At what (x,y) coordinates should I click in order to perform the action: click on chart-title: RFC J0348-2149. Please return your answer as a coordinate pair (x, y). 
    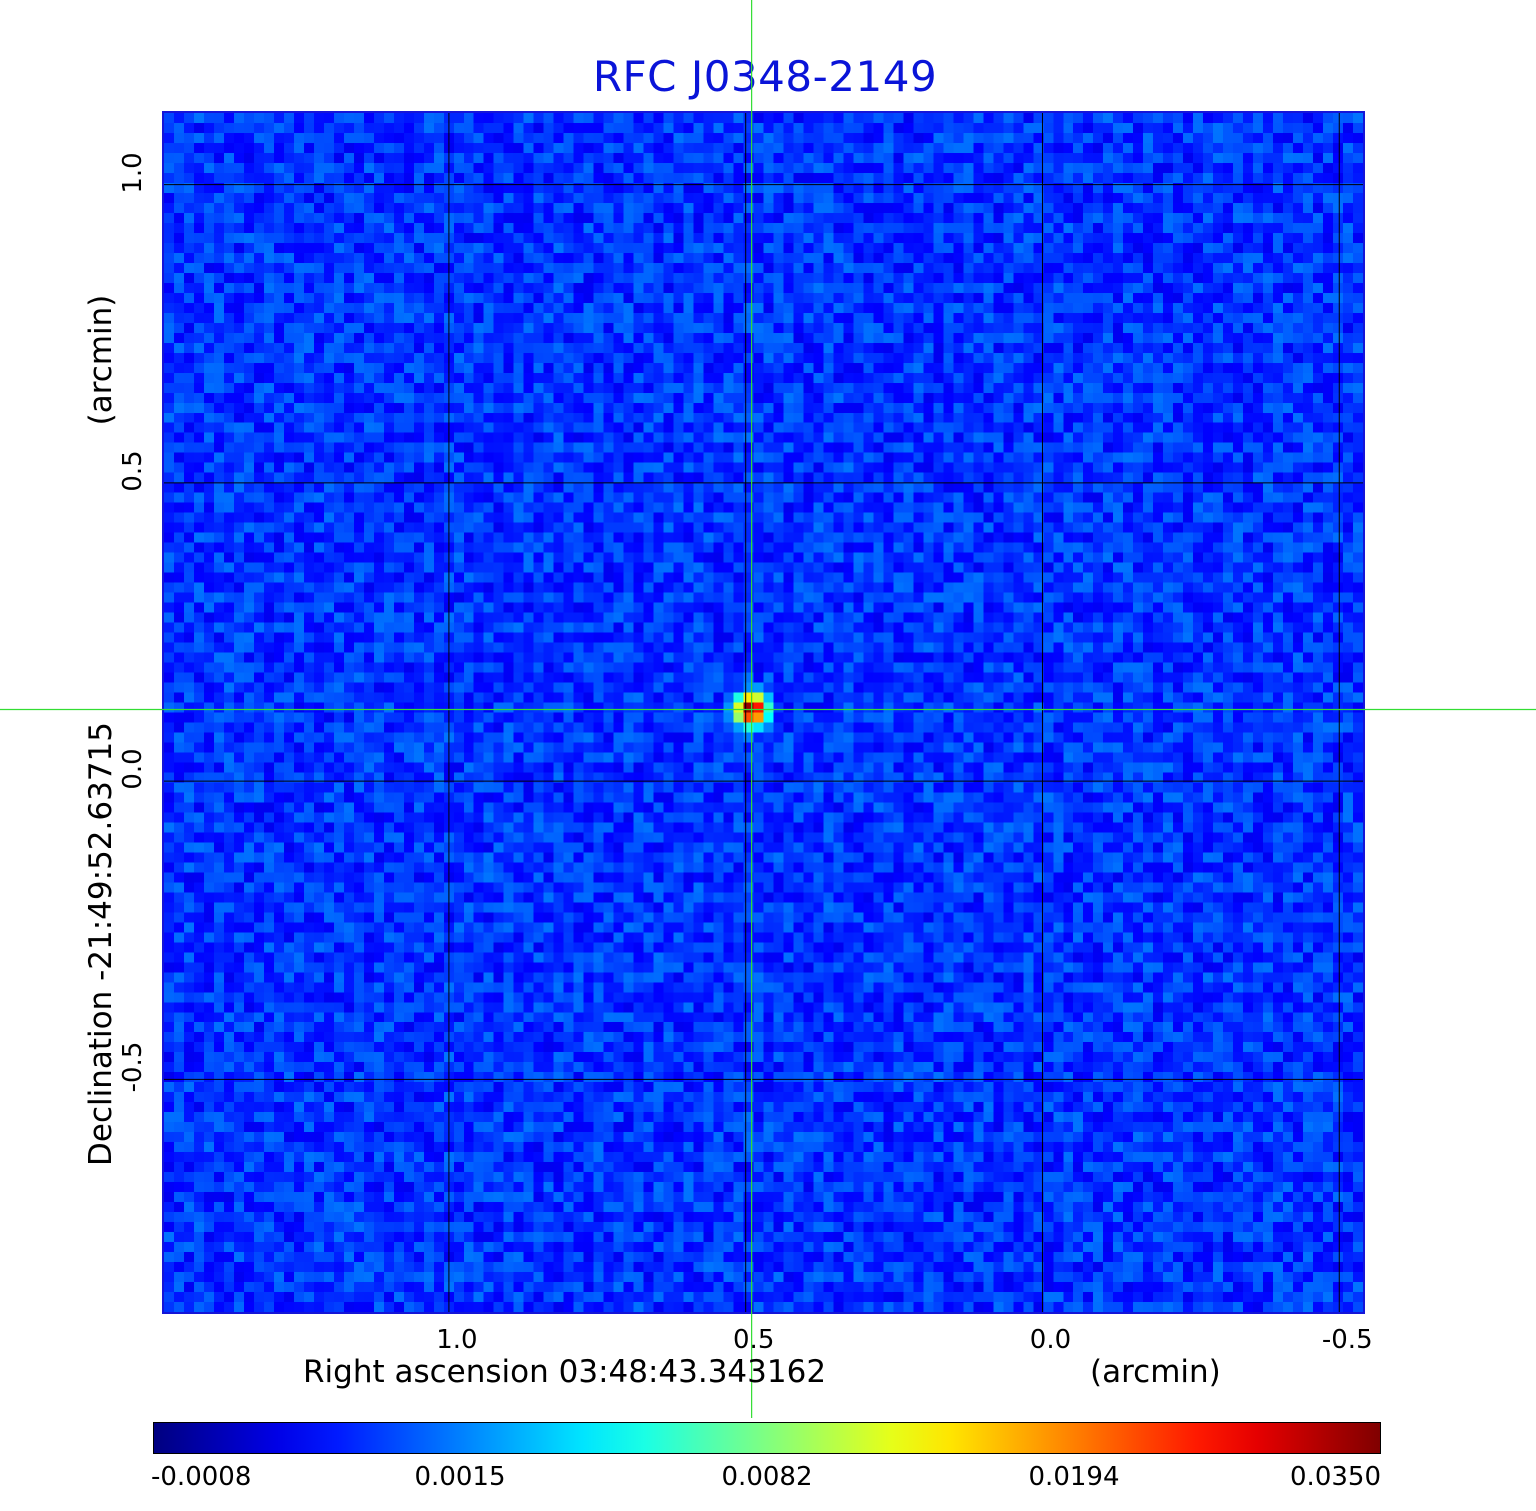
    Looking at the image, I should click on (765, 76).